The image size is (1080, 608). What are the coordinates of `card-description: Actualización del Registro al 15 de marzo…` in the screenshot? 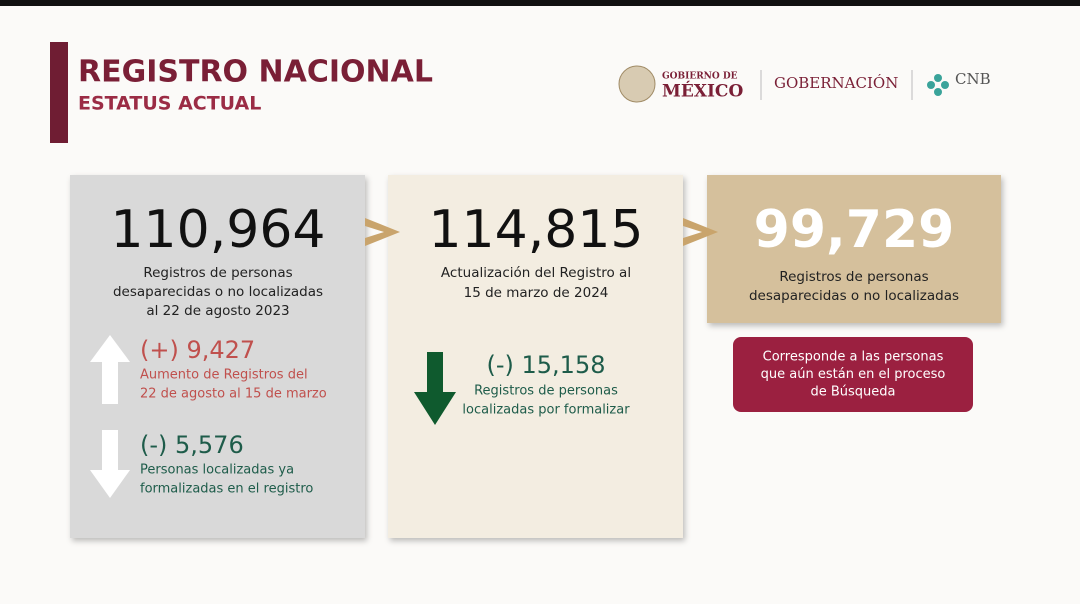 It's located at (536, 283).